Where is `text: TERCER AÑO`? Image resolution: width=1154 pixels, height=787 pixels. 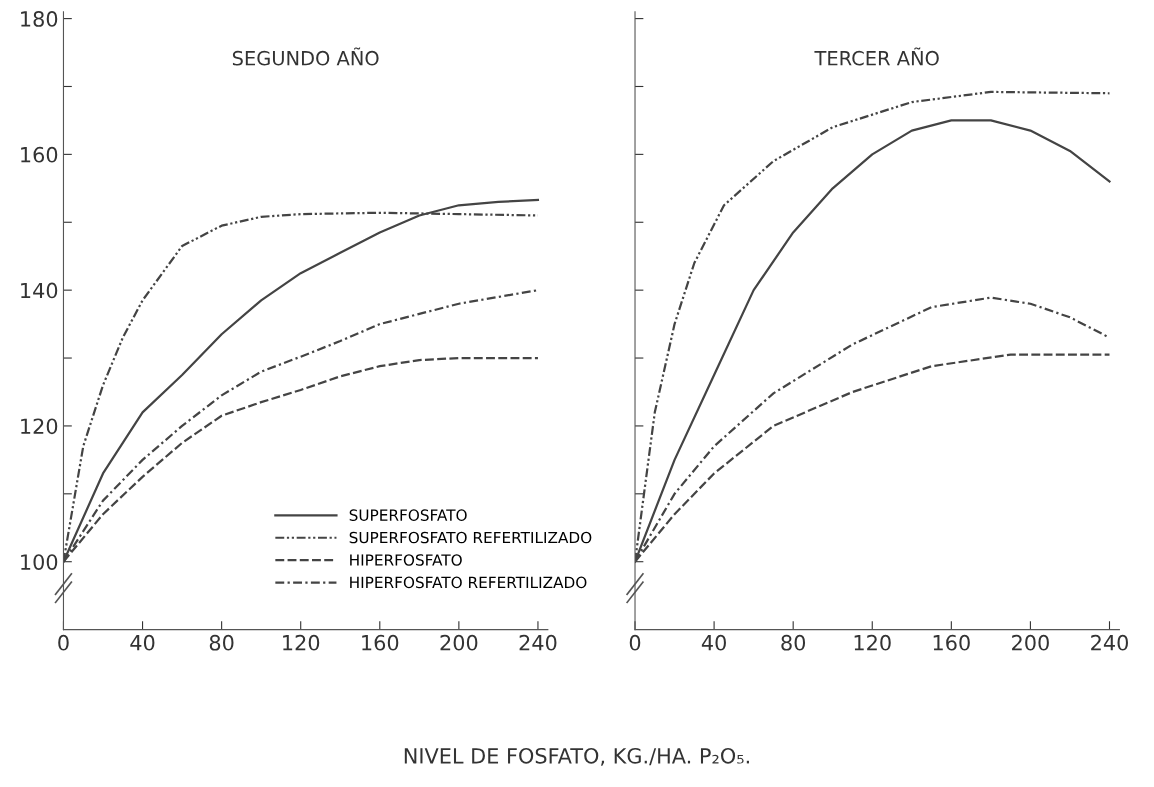 text: TERCER AÑO is located at coordinates (876, 56).